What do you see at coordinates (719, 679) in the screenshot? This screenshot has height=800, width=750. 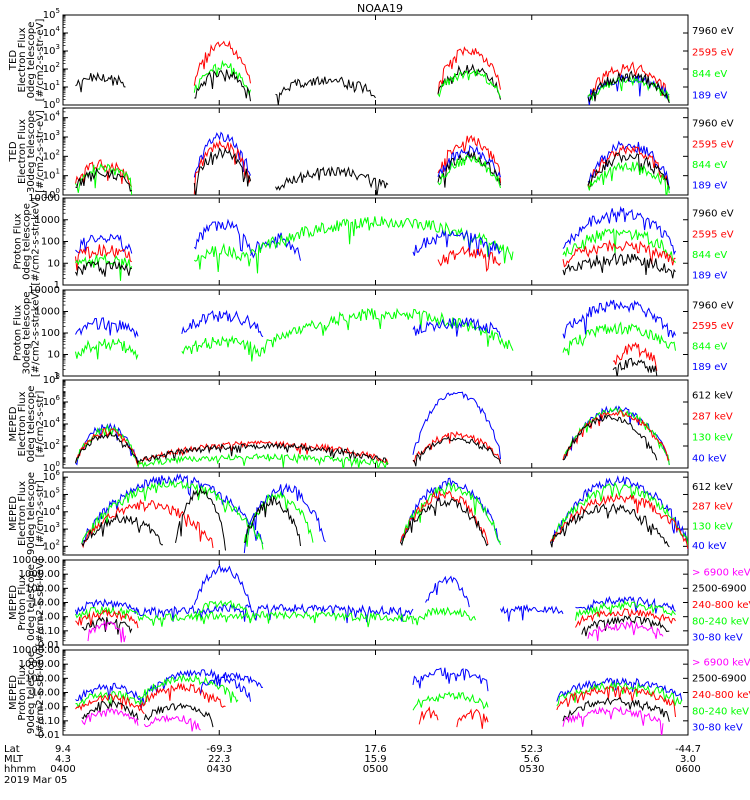 I see `legend-entry: 2500-6900` at bounding box center [719, 679].